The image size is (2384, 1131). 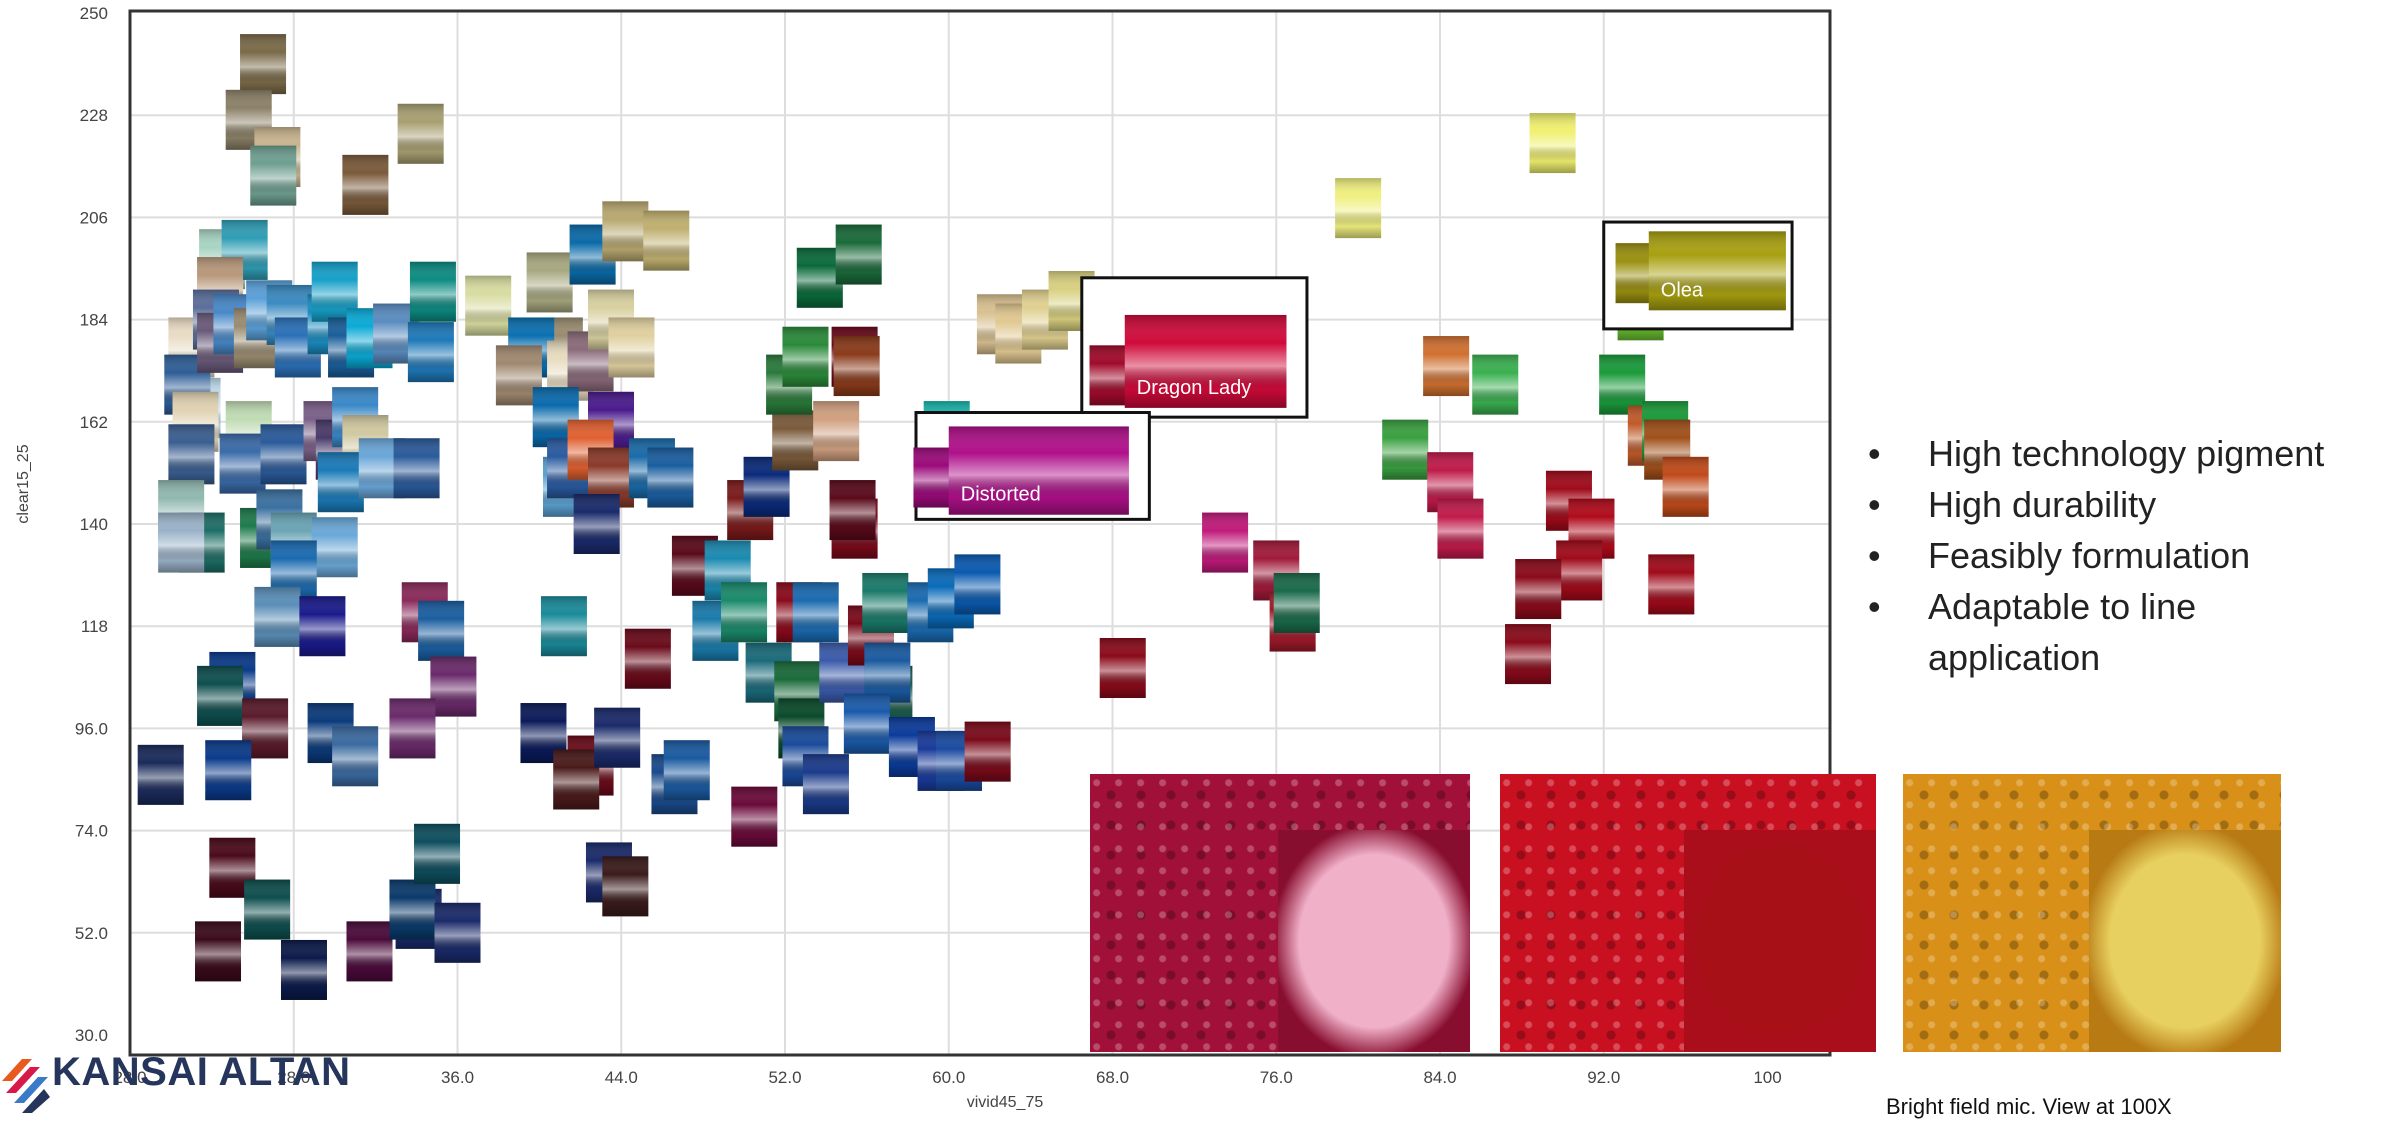 I want to click on callout: Olea, so click(x=1698, y=275).